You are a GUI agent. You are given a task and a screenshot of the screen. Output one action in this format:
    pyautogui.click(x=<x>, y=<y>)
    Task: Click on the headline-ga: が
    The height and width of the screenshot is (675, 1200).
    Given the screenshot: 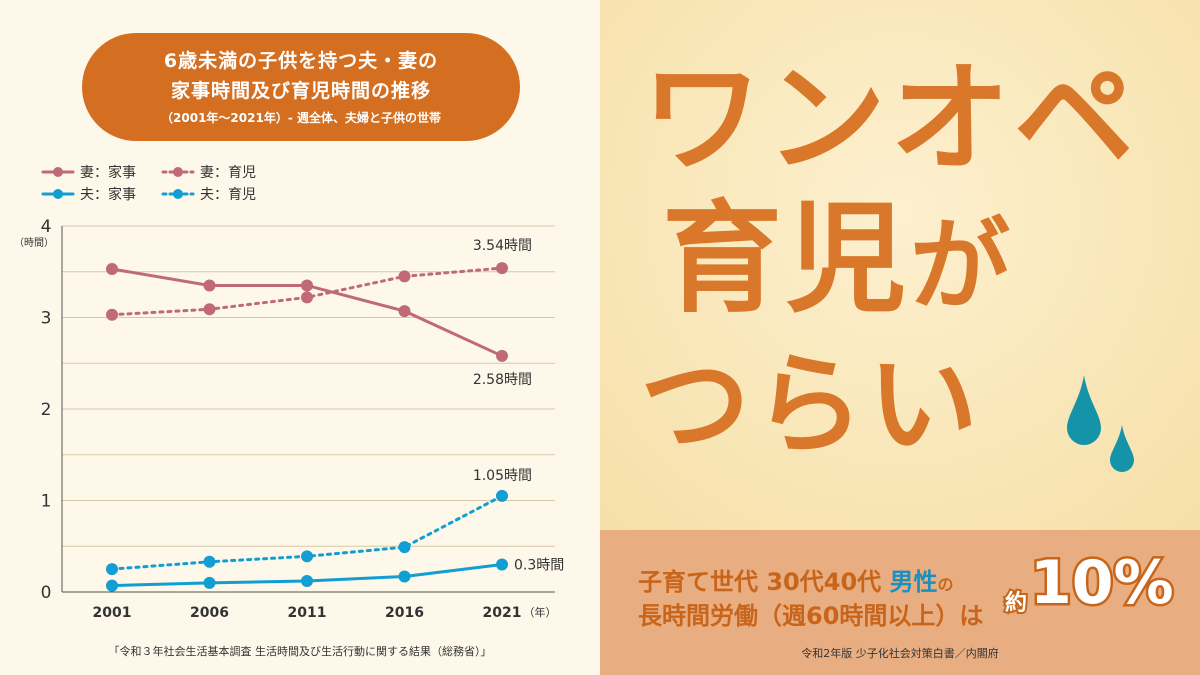 What is the action you would take?
    pyautogui.click(x=962, y=265)
    